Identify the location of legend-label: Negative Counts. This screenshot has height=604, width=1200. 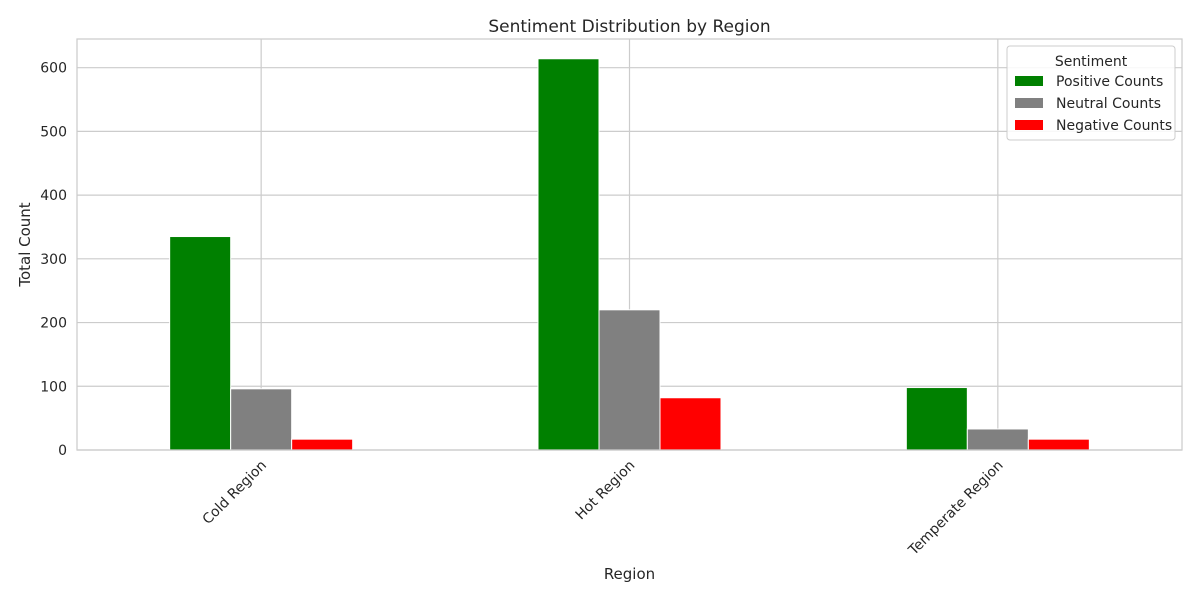
(1114, 126).